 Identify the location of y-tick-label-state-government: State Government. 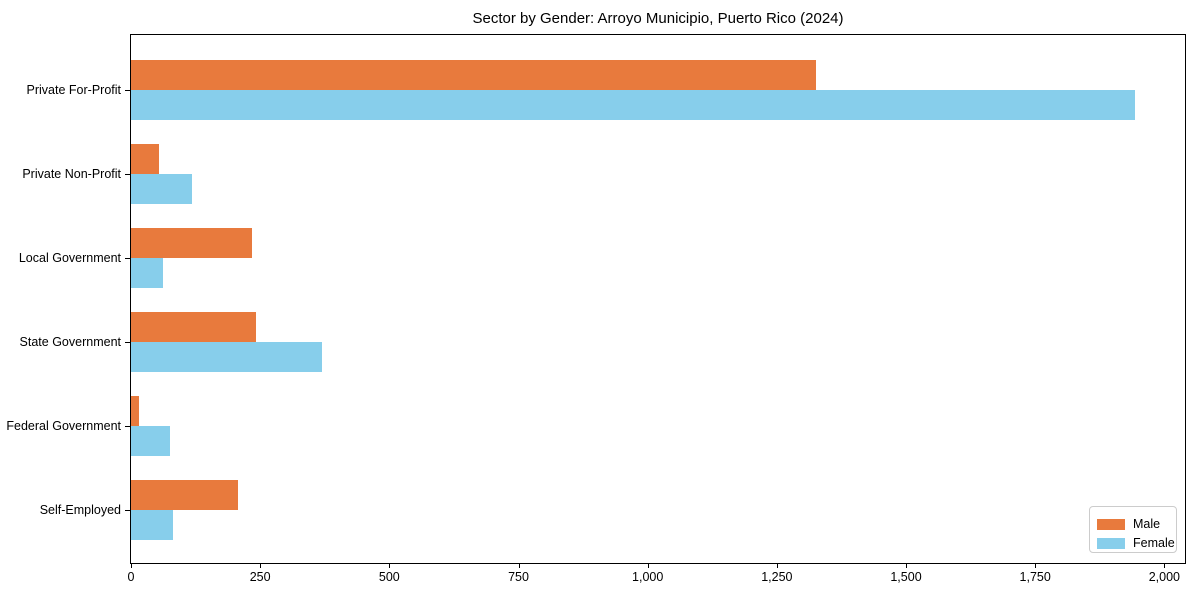
(70, 342).